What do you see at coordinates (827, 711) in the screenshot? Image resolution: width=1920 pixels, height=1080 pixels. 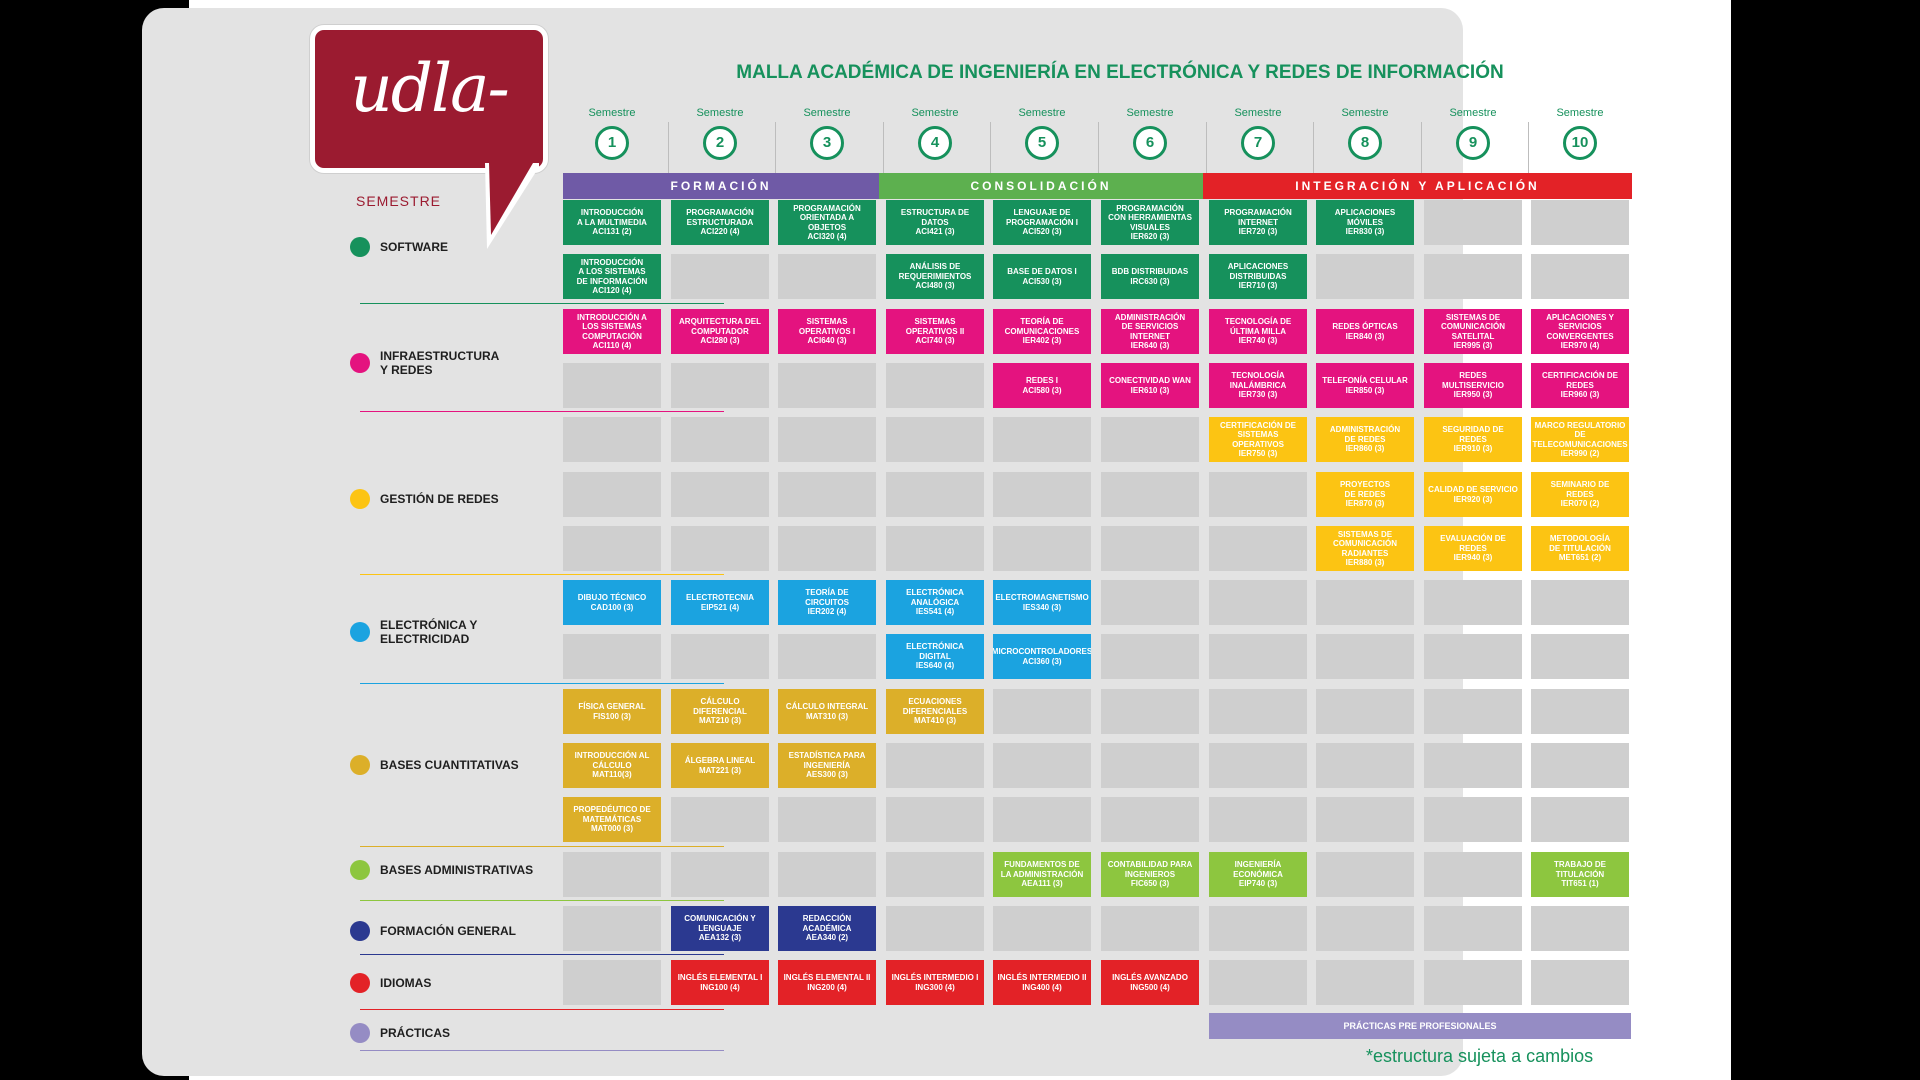 I see `course-cell: CÁLCULO INTEGRAL MAT310 (3)` at bounding box center [827, 711].